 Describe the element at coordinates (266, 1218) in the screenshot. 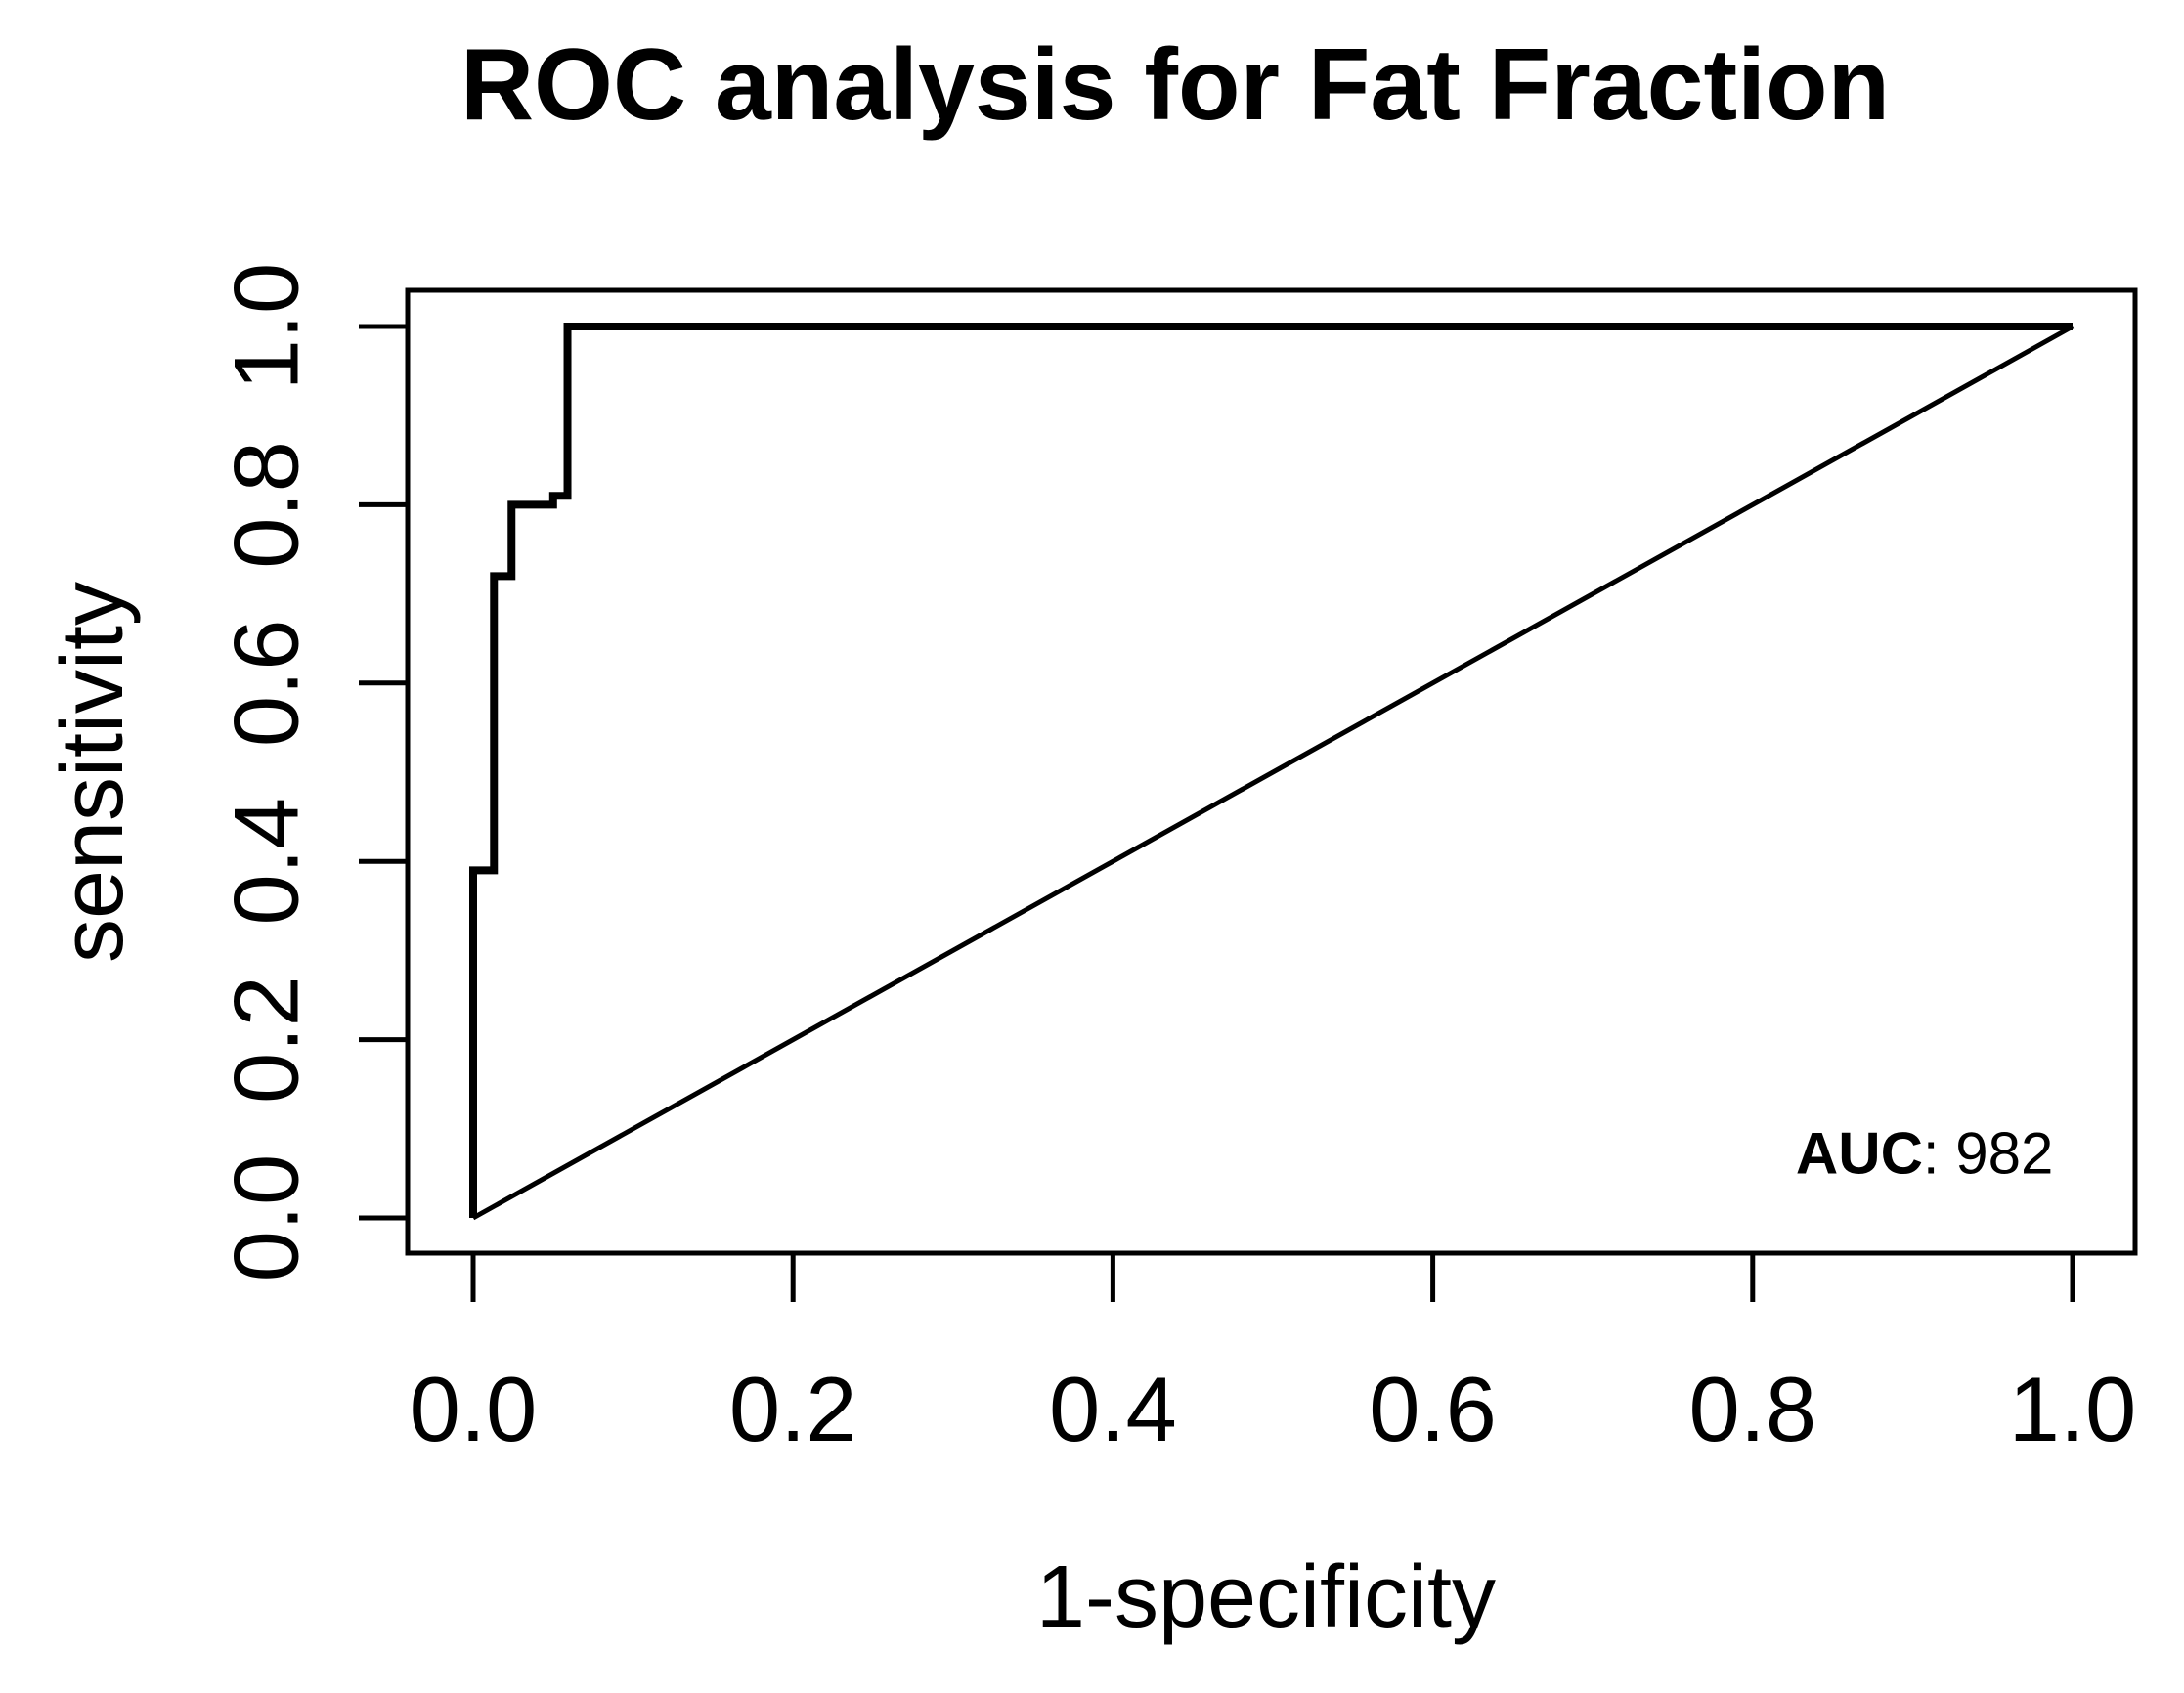

I see `y-tick-label: 0.0` at that location.